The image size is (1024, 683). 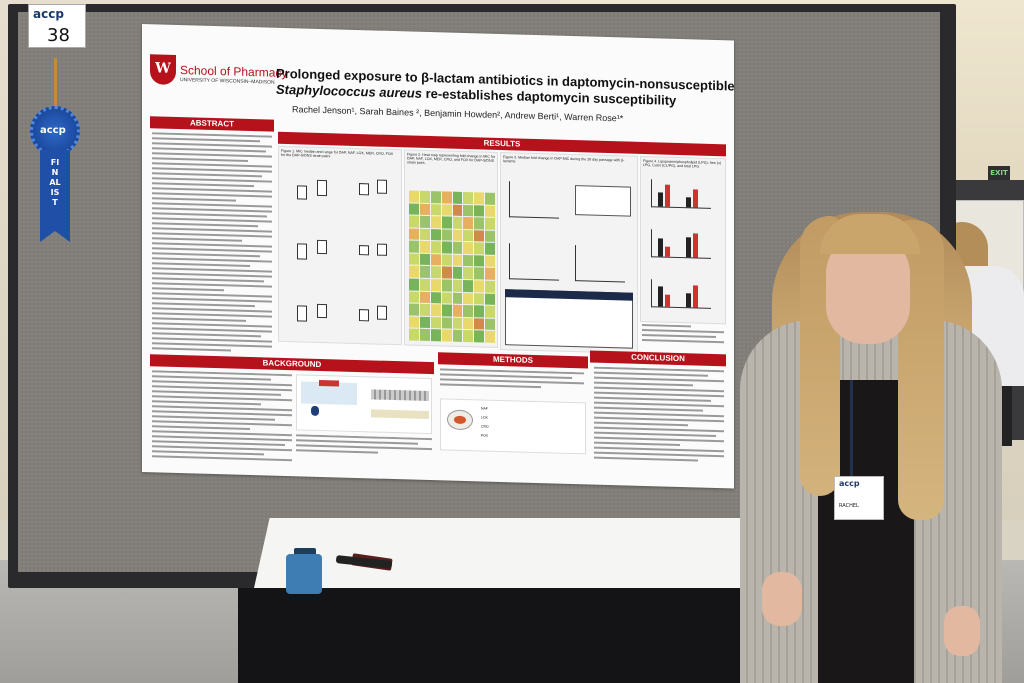 What do you see at coordinates (849, 506) in the screenshot?
I see `badge-name: RACHEL` at bounding box center [849, 506].